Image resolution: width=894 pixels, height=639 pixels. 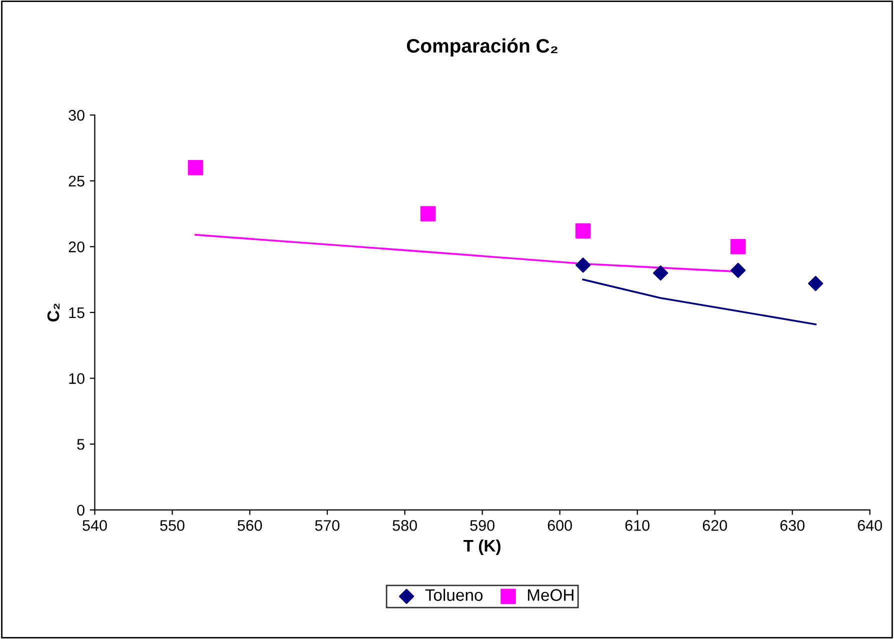 I want to click on x-tick-label: 570, so click(x=327, y=525).